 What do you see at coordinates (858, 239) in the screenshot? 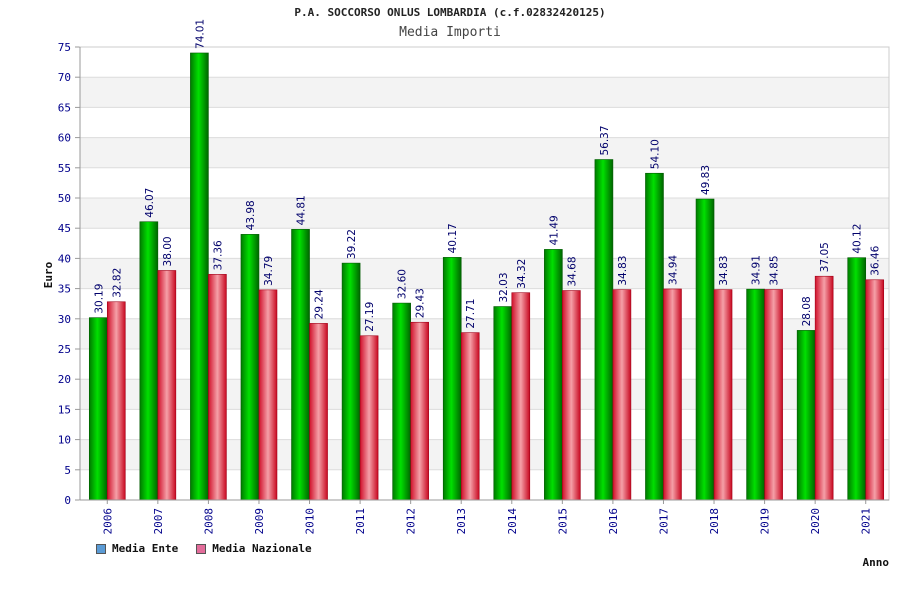
I see `data-label: 40.12` at bounding box center [858, 239].